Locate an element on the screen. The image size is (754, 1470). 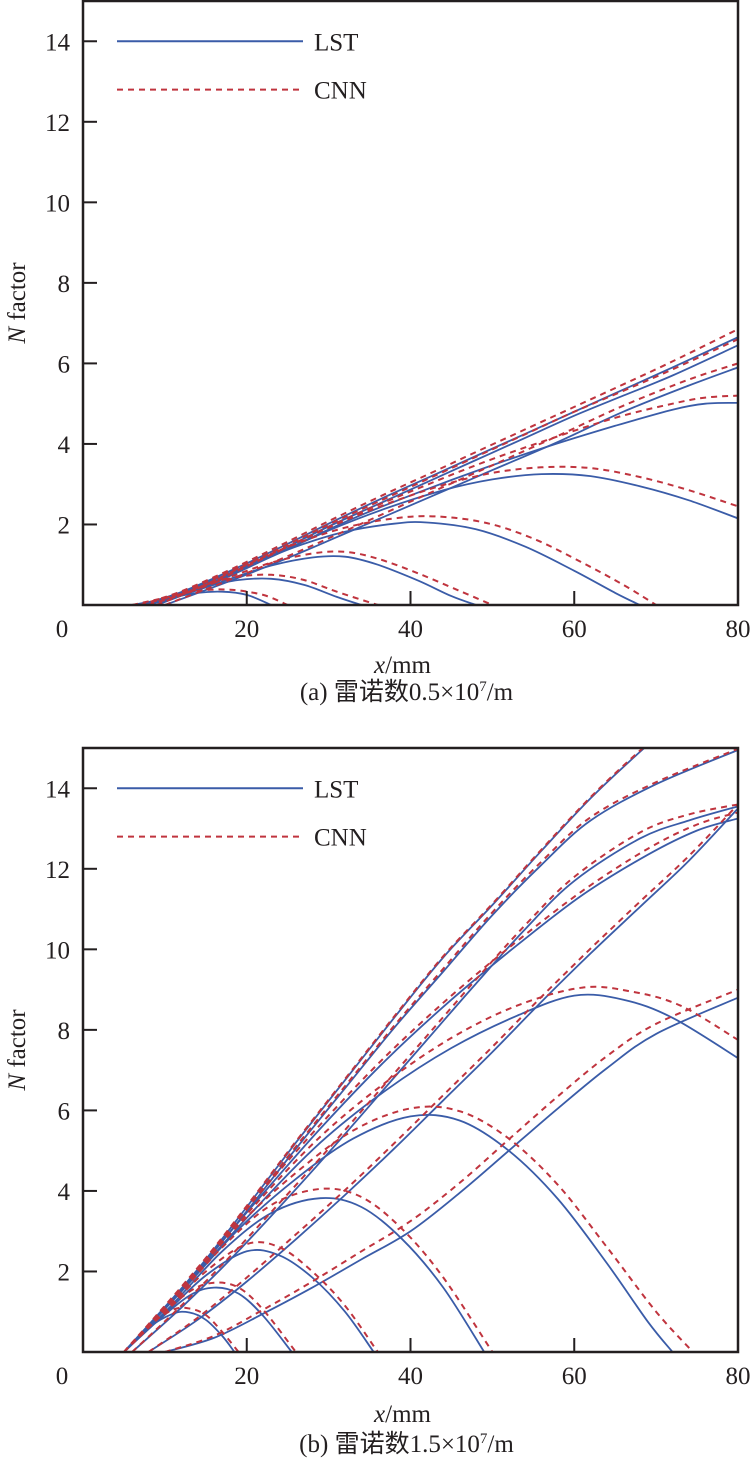
chart-a-y-ticks: 2 4 6 8 10 12 14 is located at coordinates (71, 284).